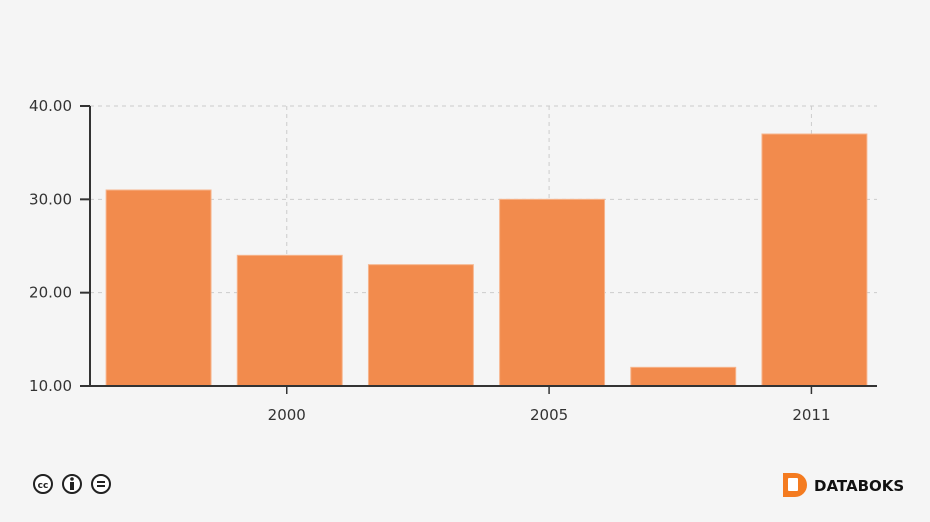 This screenshot has width=930, height=522. I want to click on license-icons: cc, so click(72, 484).